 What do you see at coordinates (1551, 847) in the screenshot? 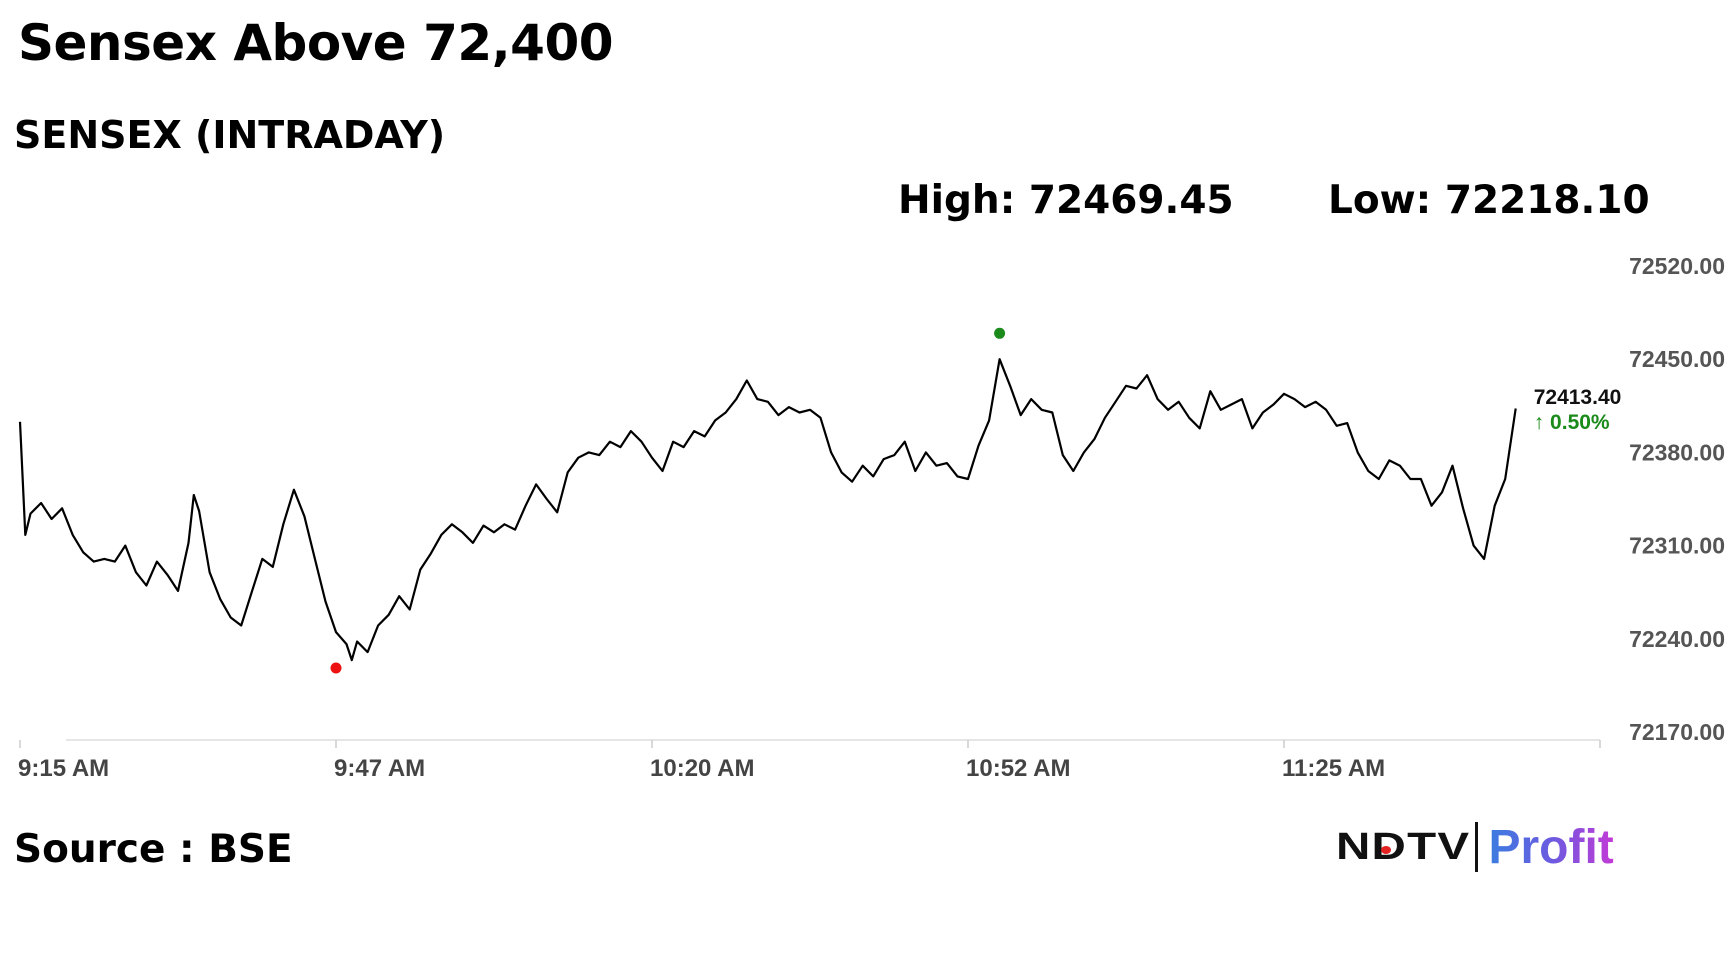
I see `logo-product: Profit` at bounding box center [1551, 847].